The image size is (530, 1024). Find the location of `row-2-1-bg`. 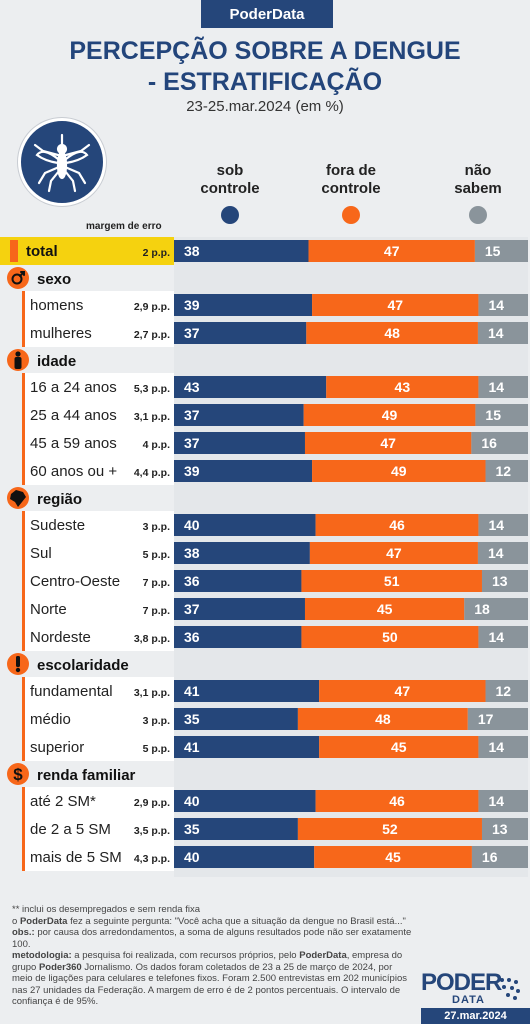

row-2-1-bg is located at coordinates (98, 553).